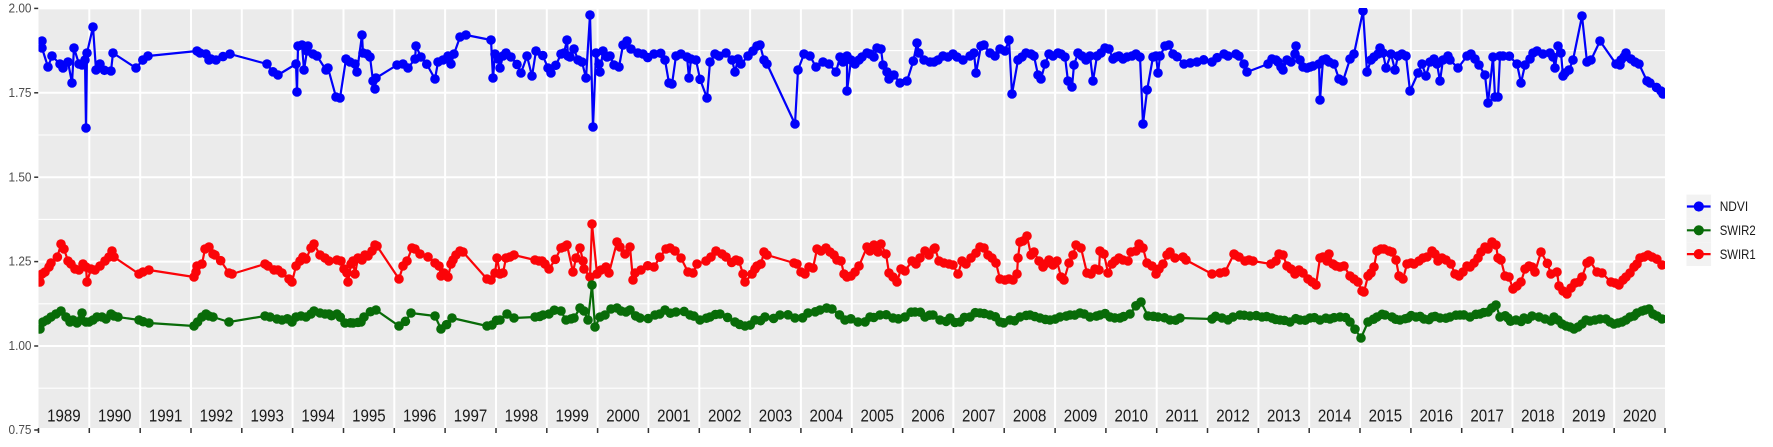 The image size is (1773, 447). I want to click on svg-text: SWIR2, so click(1738, 231).